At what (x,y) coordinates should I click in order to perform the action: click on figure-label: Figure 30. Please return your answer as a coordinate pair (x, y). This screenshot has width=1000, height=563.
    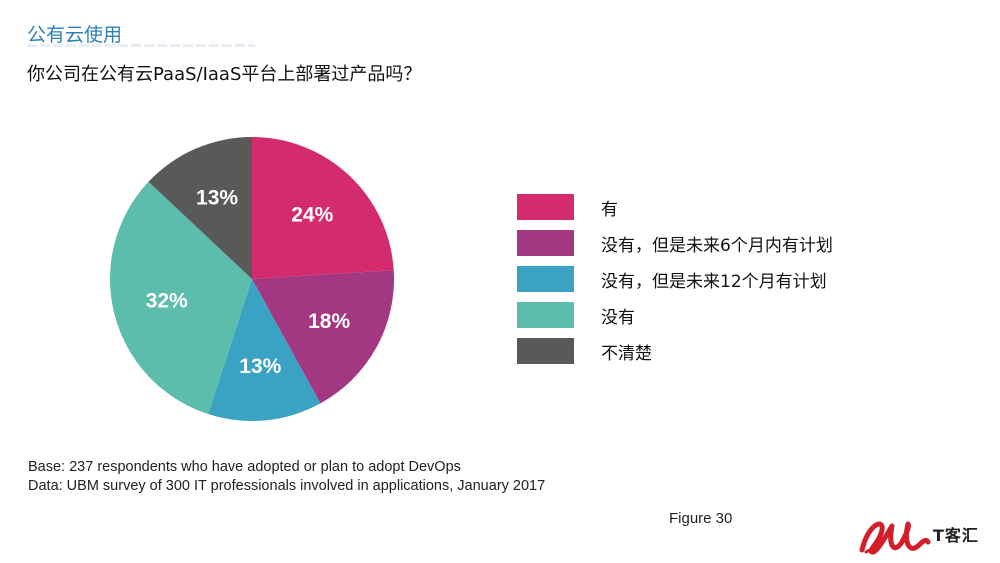
    Looking at the image, I should click on (701, 518).